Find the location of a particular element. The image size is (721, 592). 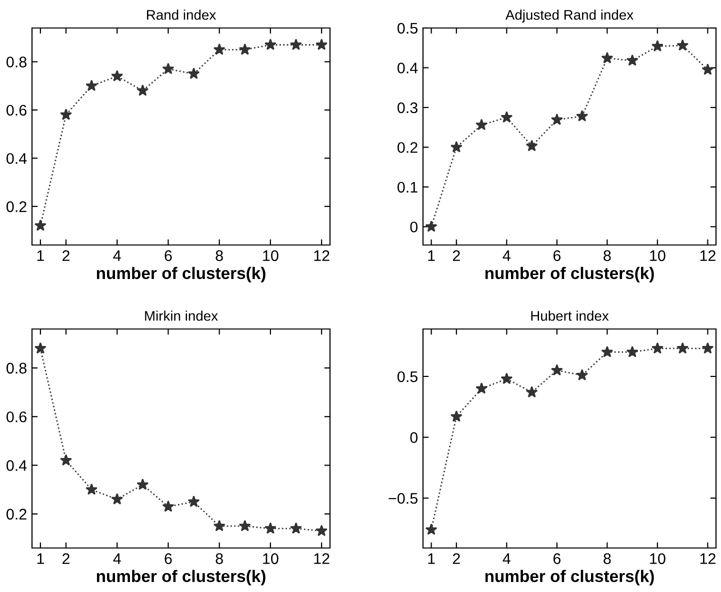

chart-title: Rand index is located at coordinates (181, 15).